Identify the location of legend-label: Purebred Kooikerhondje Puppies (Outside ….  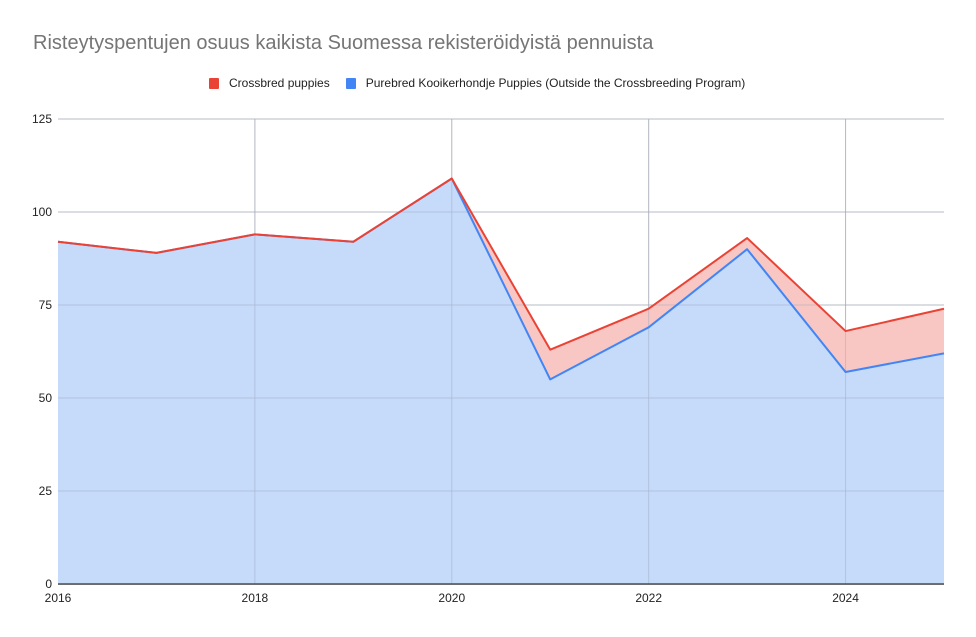
(555, 83).